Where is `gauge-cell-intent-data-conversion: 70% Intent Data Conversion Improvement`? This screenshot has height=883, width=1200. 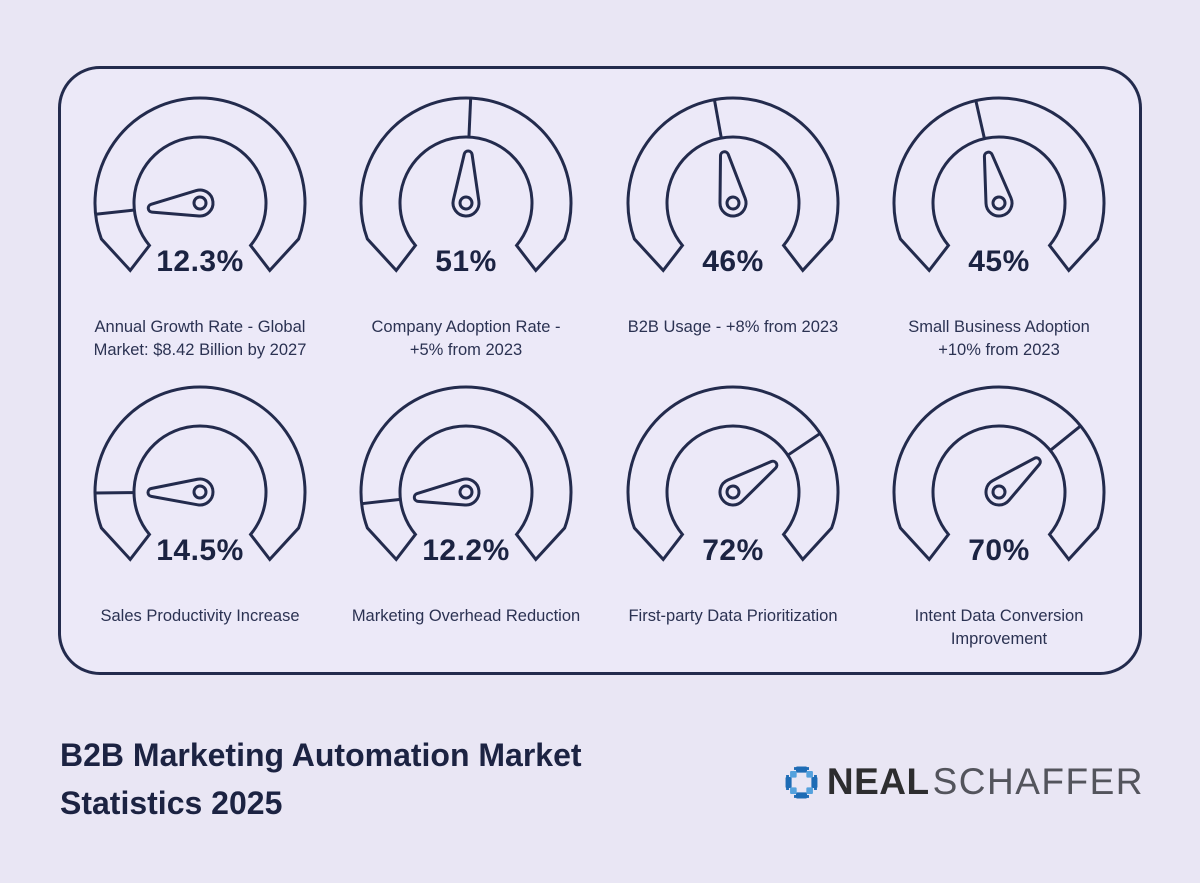
gauge-cell-intent-data-conversion: 70% Intent Data Conversion Improvement is located at coordinates (999, 530).